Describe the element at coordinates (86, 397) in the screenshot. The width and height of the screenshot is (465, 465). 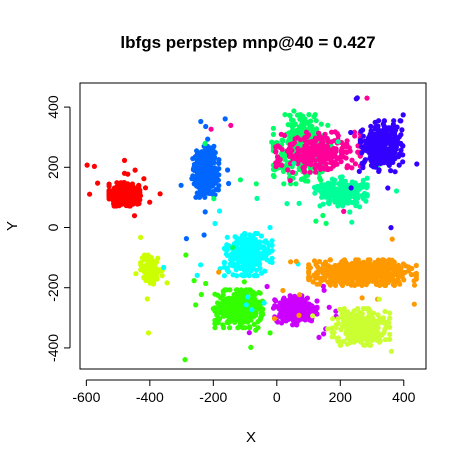
I see `x-tick-label: -600` at that location.